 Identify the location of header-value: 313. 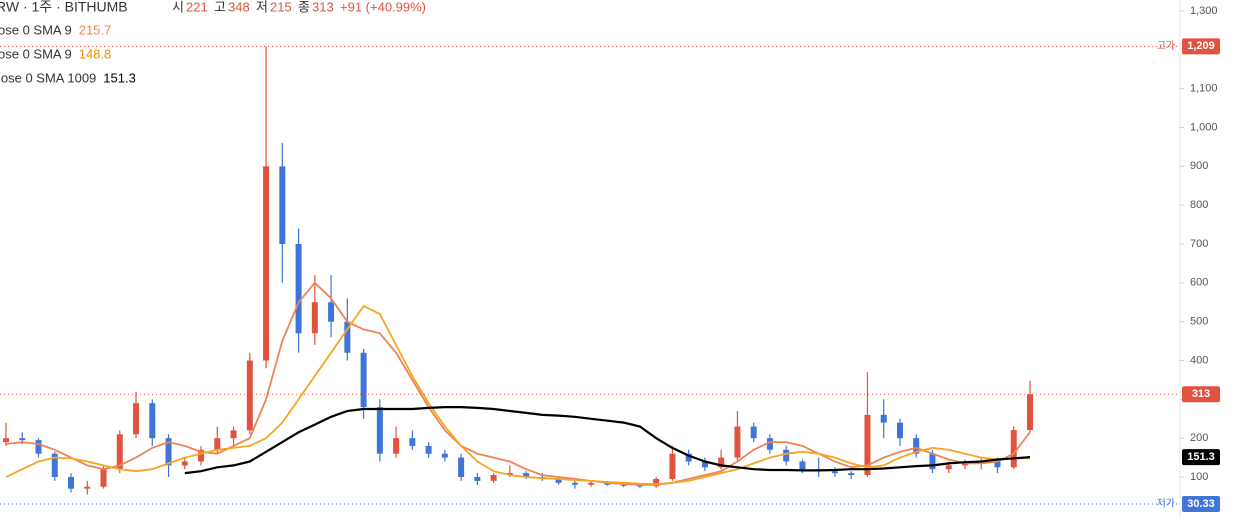
(323, 7).